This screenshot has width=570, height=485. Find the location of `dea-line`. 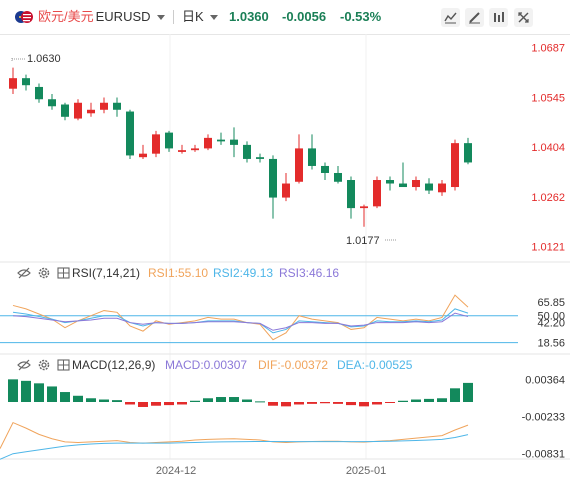

dea-line is located at coordinates (234, 447).